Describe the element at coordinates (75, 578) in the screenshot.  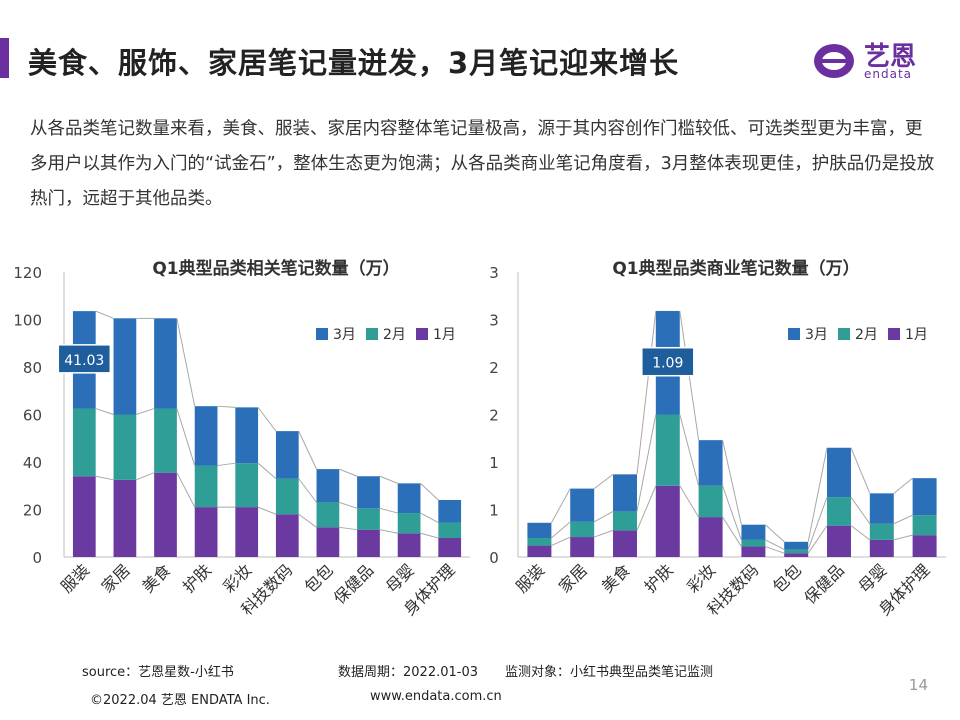
I see `x-category-label: 服装` at that location.